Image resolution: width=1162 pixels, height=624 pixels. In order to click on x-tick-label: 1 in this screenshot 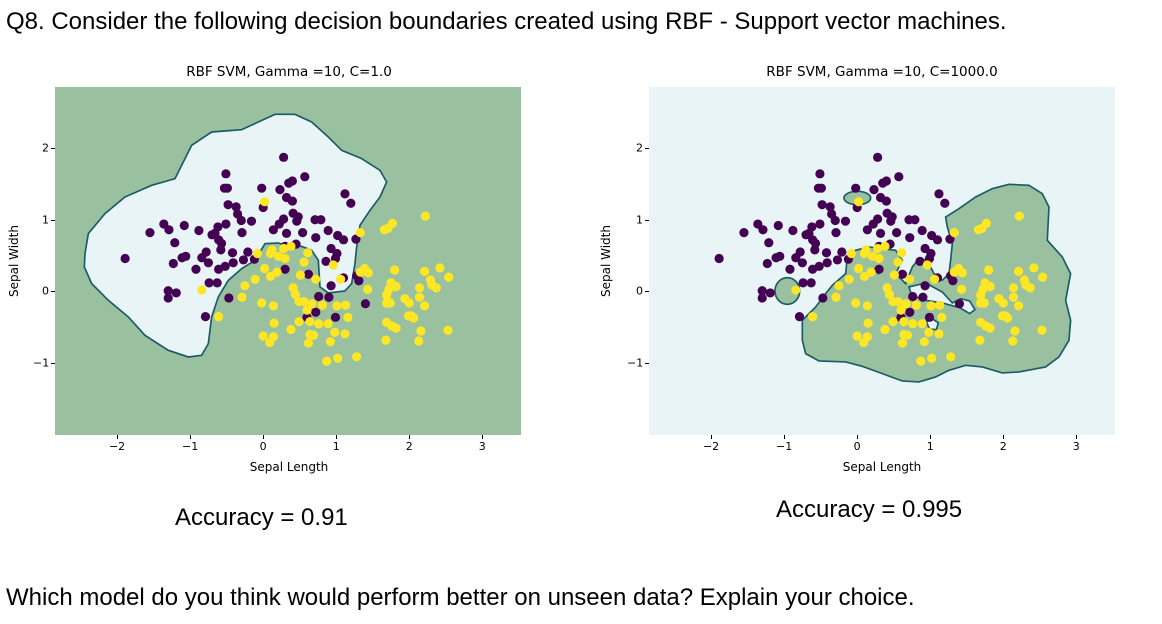, I will do `click(930, 446)`.